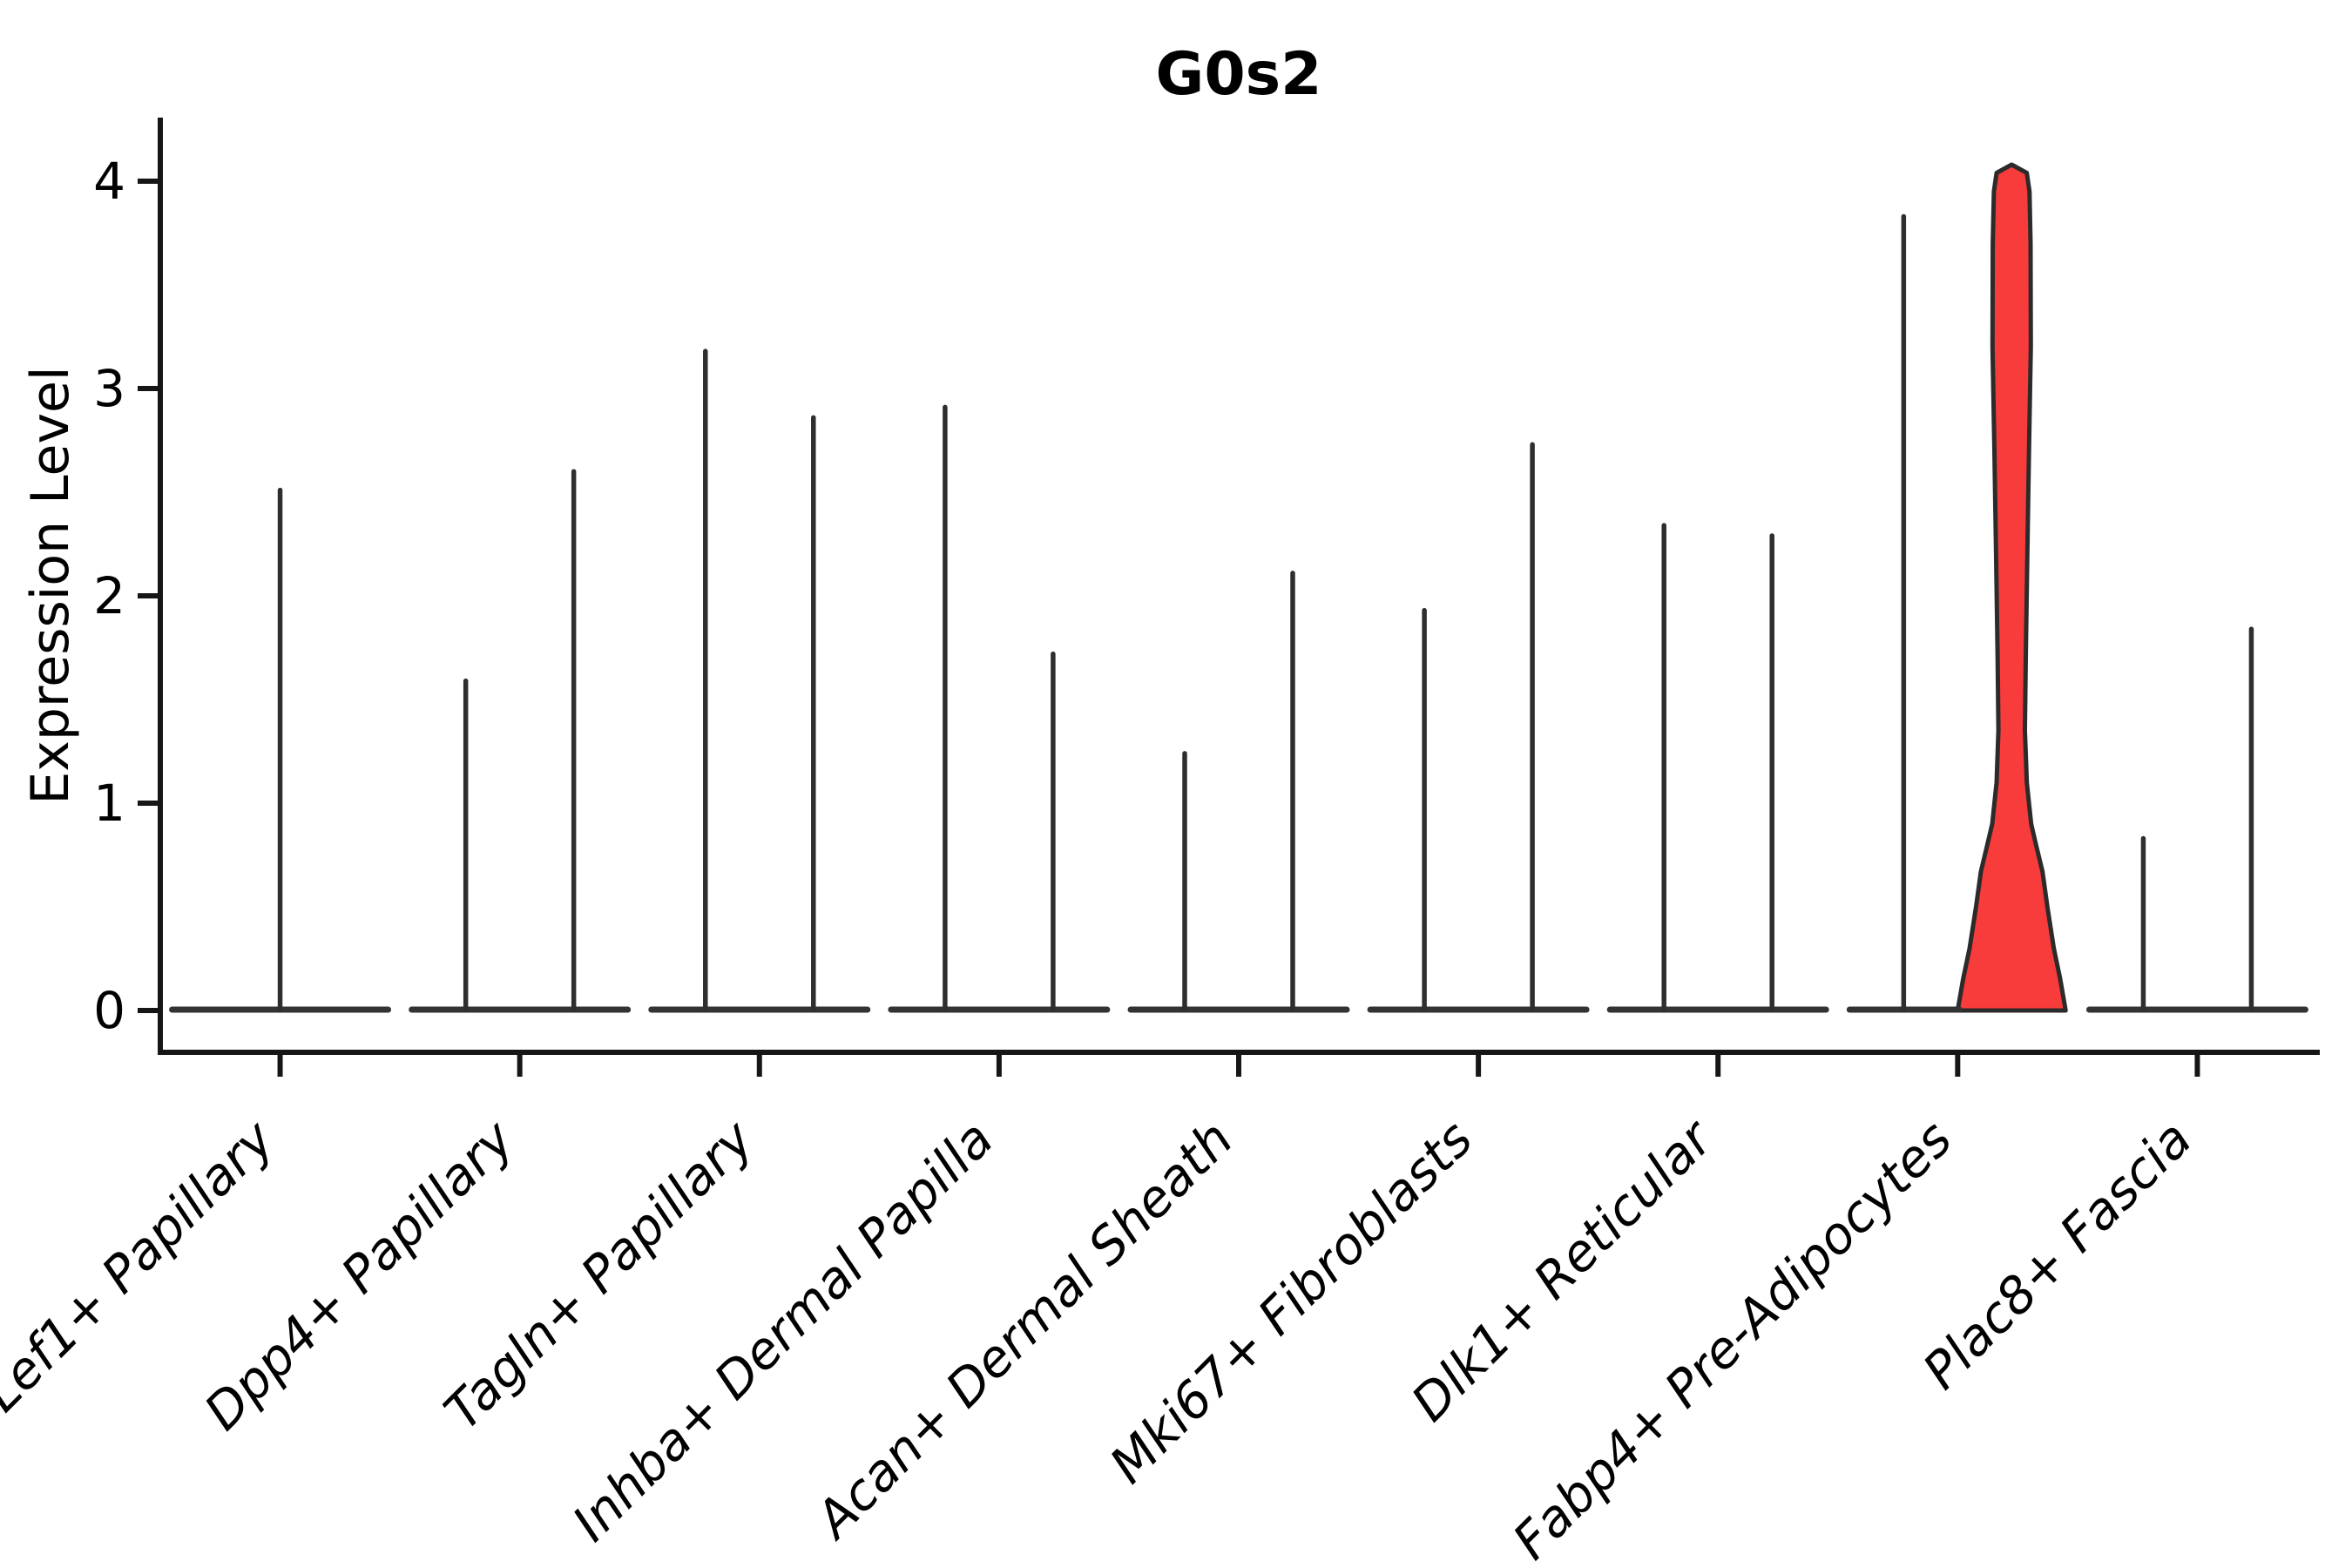  I want to click on chart-title: G0s2, so click(1239, 74).